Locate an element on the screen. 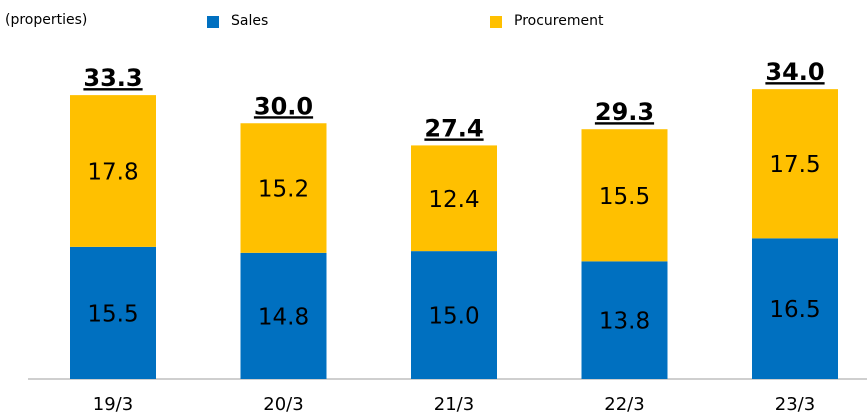  total-label: 33.3 is located at coordinates (112, 78).